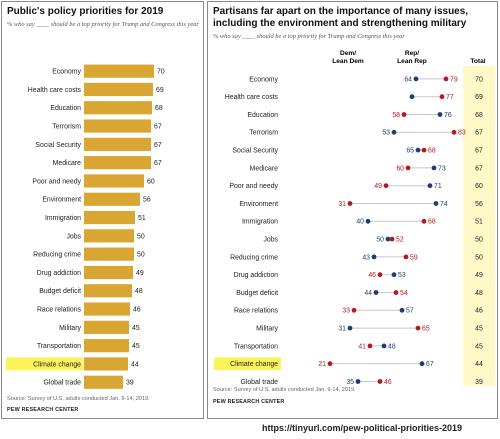  What do you see at coordinates (160, 90) in the screenshot?
I see `bar-value-label: 69` at bounding box center [160, 90].